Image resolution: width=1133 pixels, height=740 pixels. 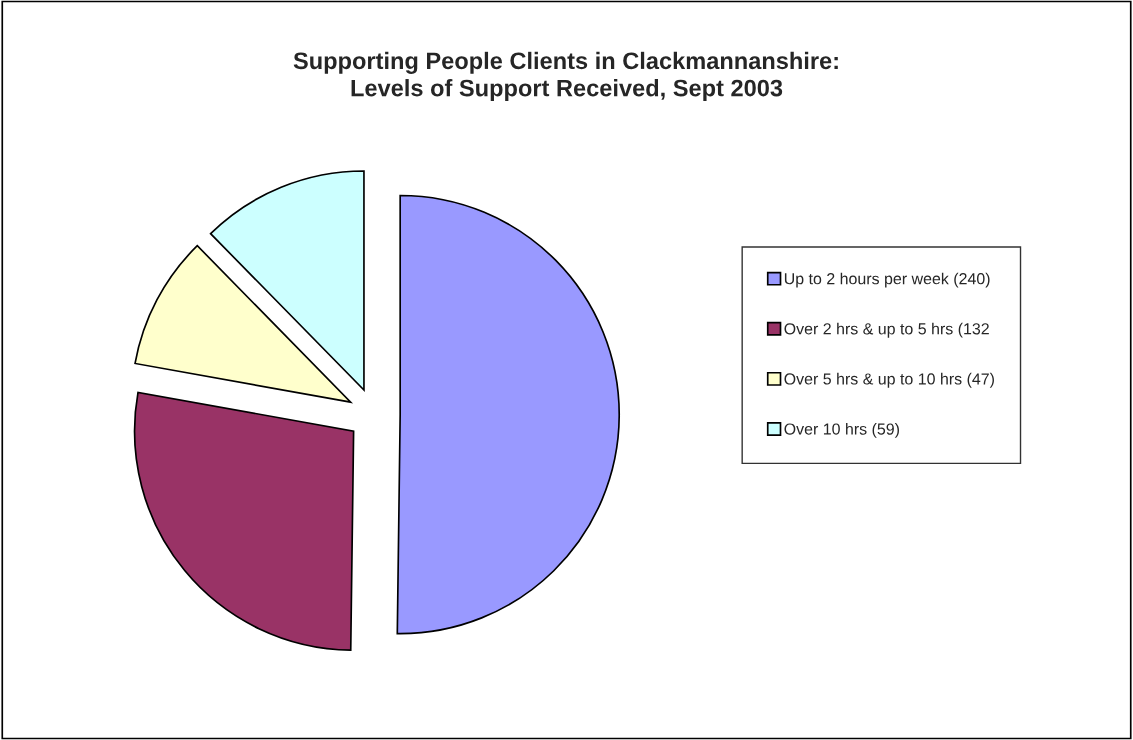 I want to click on legend-label: Over 2 hrs & up to 5 hrs (132, so click(x=886, y=330).